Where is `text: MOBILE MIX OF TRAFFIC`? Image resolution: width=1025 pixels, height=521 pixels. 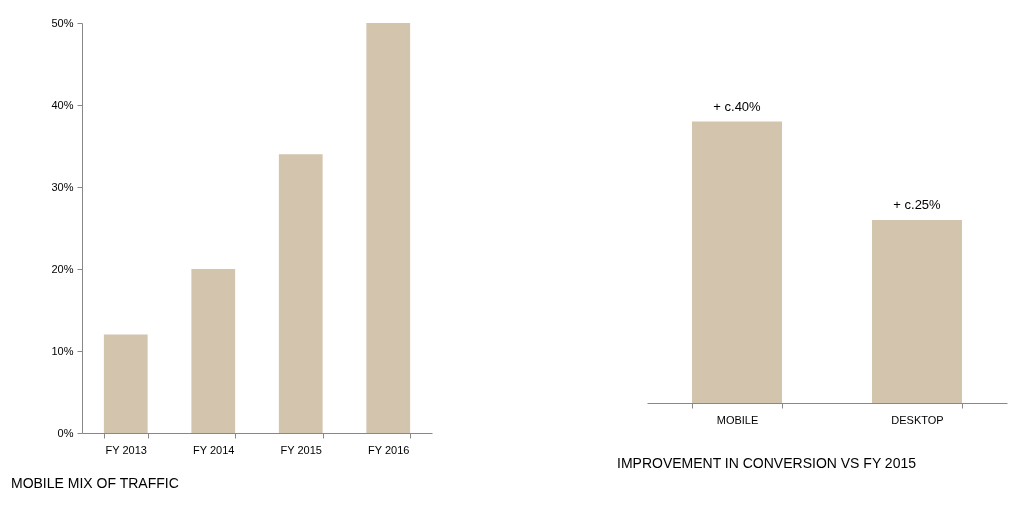 text: MOBILE MIX OF TRAFFIC is located at coordinates (94, 483).